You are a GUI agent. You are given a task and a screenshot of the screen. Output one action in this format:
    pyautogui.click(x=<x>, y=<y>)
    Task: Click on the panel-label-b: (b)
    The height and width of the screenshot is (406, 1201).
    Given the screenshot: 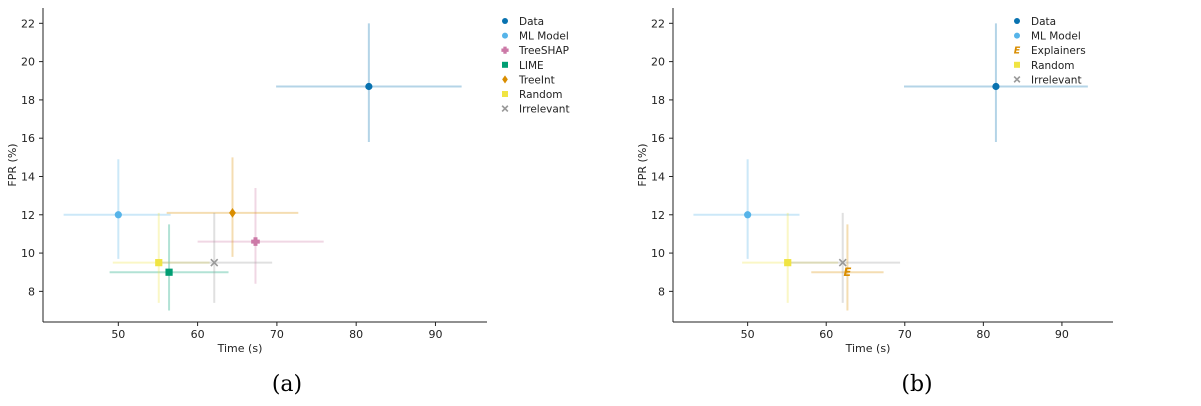 What is the action you would take?
    pyautogui.click(x=917, y=384)
    